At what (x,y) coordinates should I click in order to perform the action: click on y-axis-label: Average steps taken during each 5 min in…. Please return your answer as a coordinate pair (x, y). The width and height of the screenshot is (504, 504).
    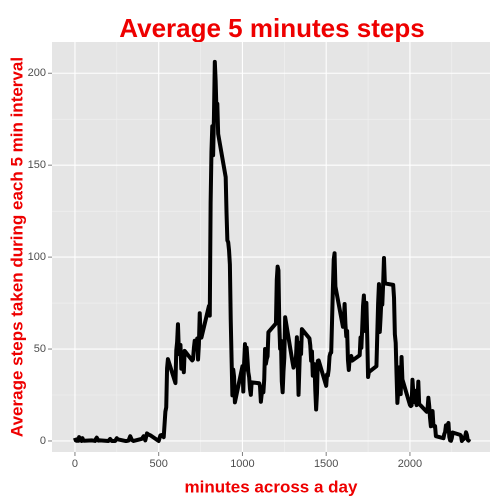
    Looking at the image, I should click on (16, 247).